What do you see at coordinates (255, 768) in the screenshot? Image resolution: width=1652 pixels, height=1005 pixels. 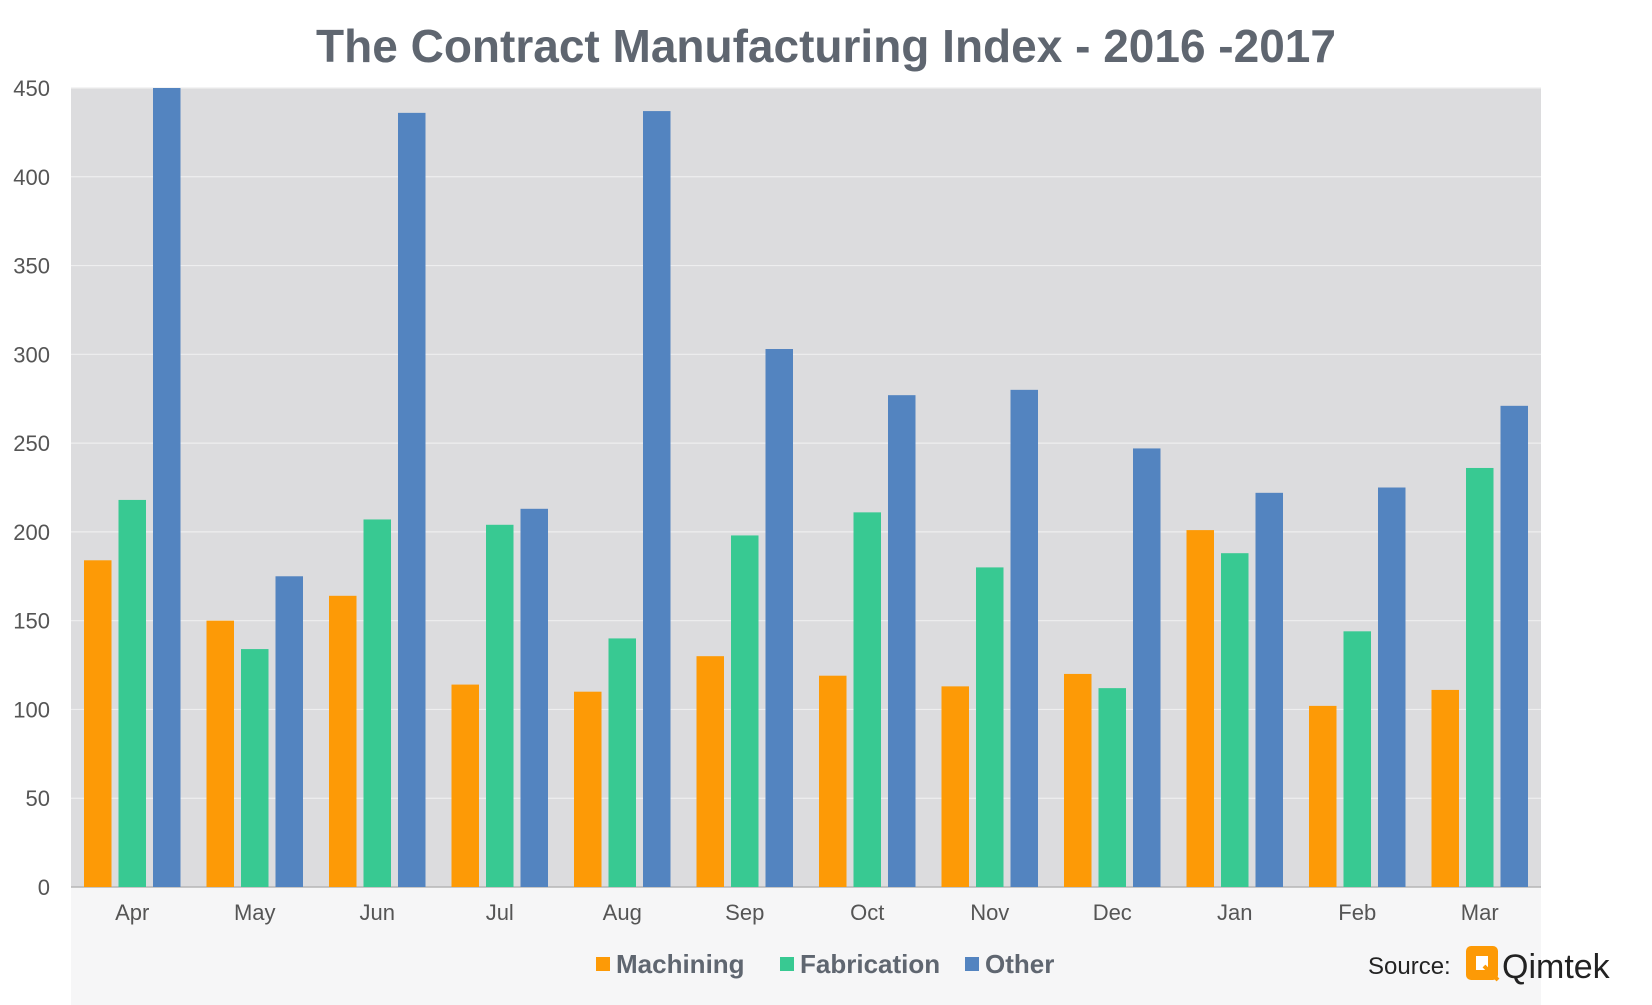 I see `bar-fabrication-may` at bounding box center [255, 768].